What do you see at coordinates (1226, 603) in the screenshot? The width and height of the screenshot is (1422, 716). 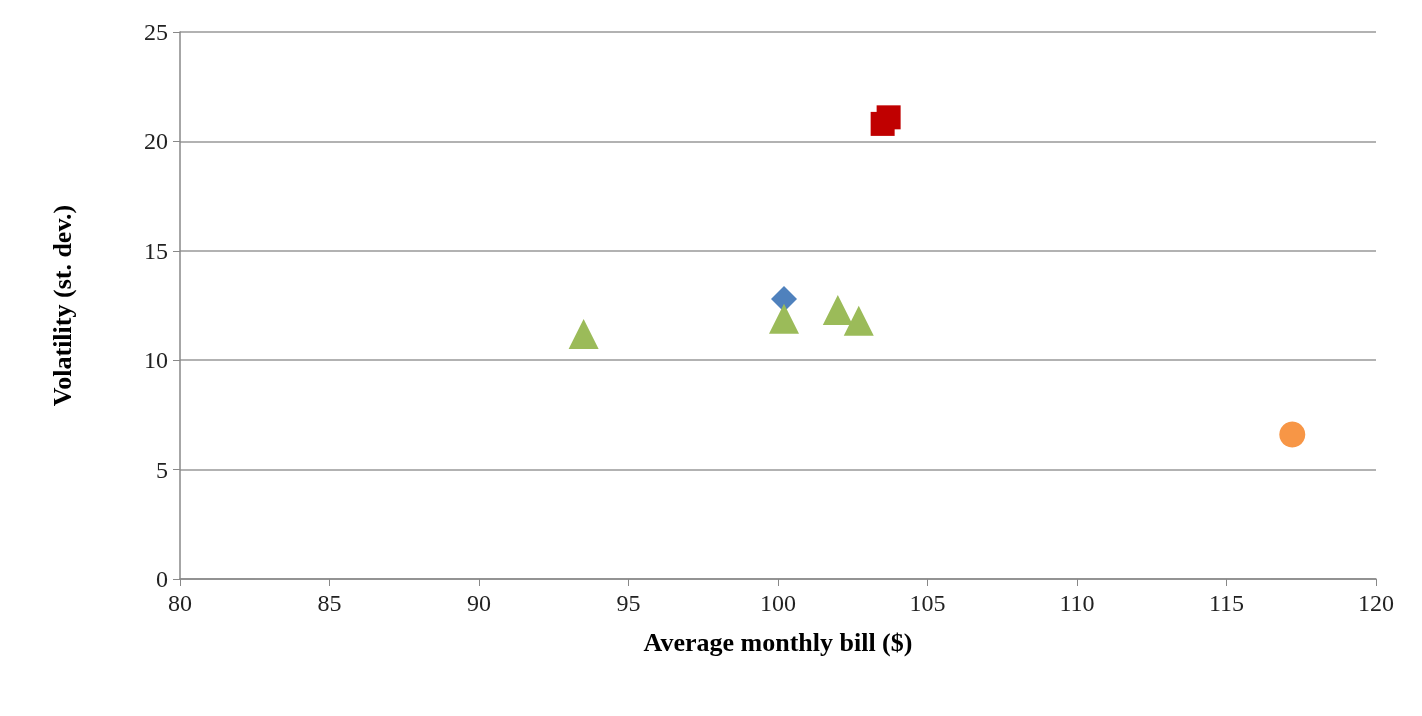 I see `x-tick-label: 115` at bounding box center [1226, 603].